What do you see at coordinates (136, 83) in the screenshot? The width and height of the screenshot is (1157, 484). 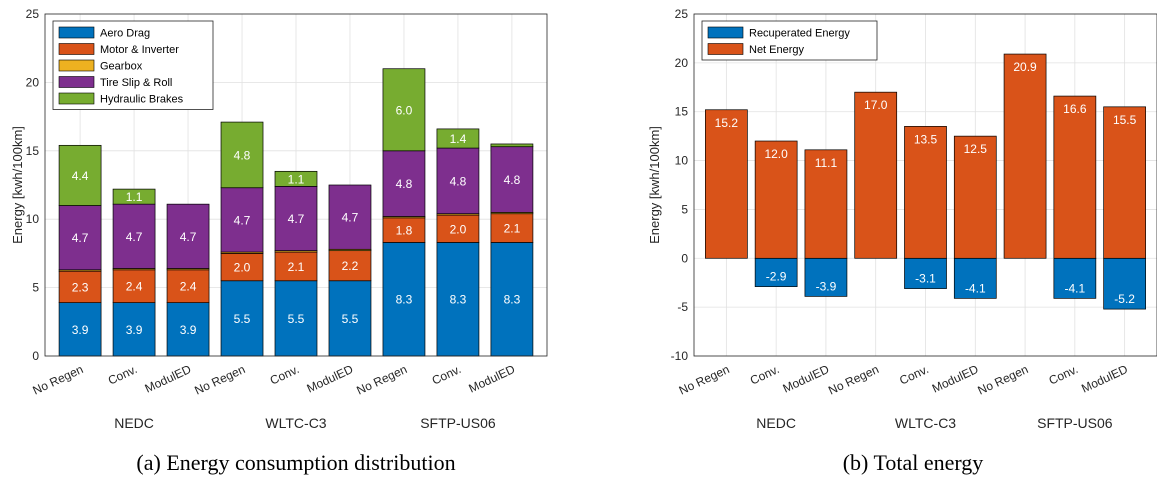 I see `legend-entry: Tire Slip & Roll` at bounding box center [136, 83].